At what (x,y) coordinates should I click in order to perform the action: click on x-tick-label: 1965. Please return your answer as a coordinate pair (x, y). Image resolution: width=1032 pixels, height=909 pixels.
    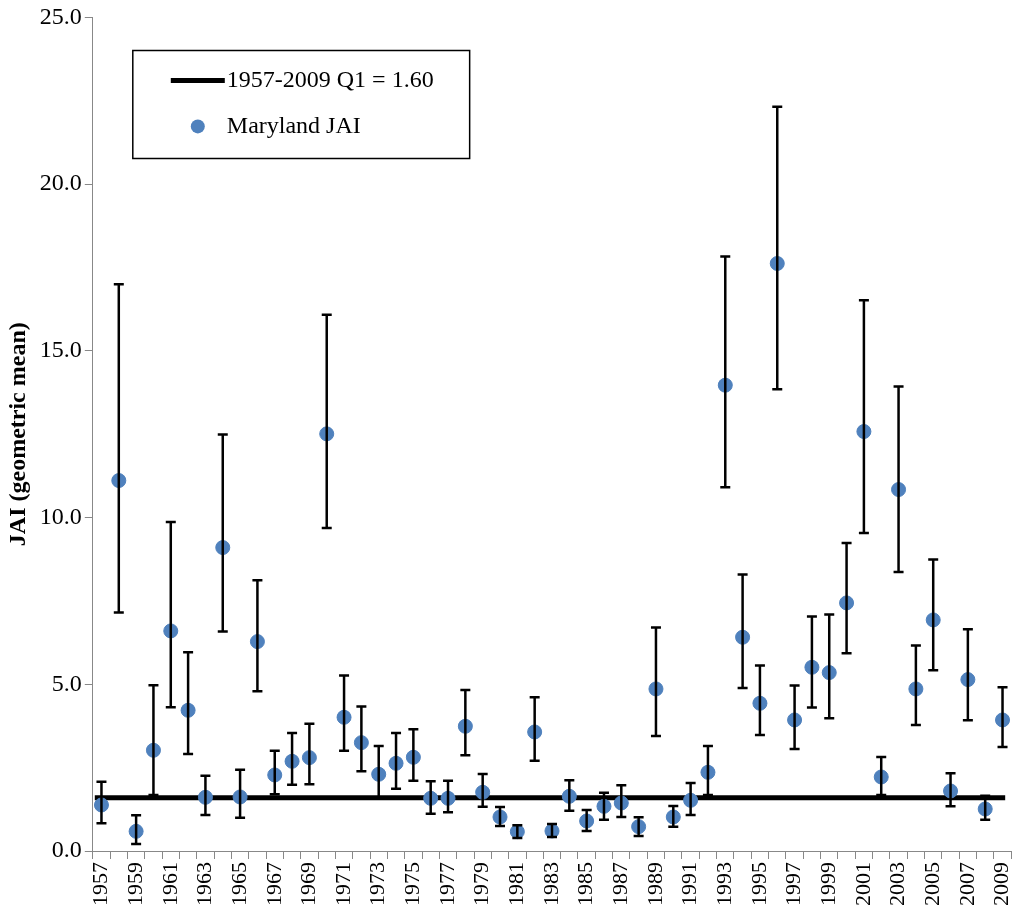
    Looking at the image, I should click on (238, 884).